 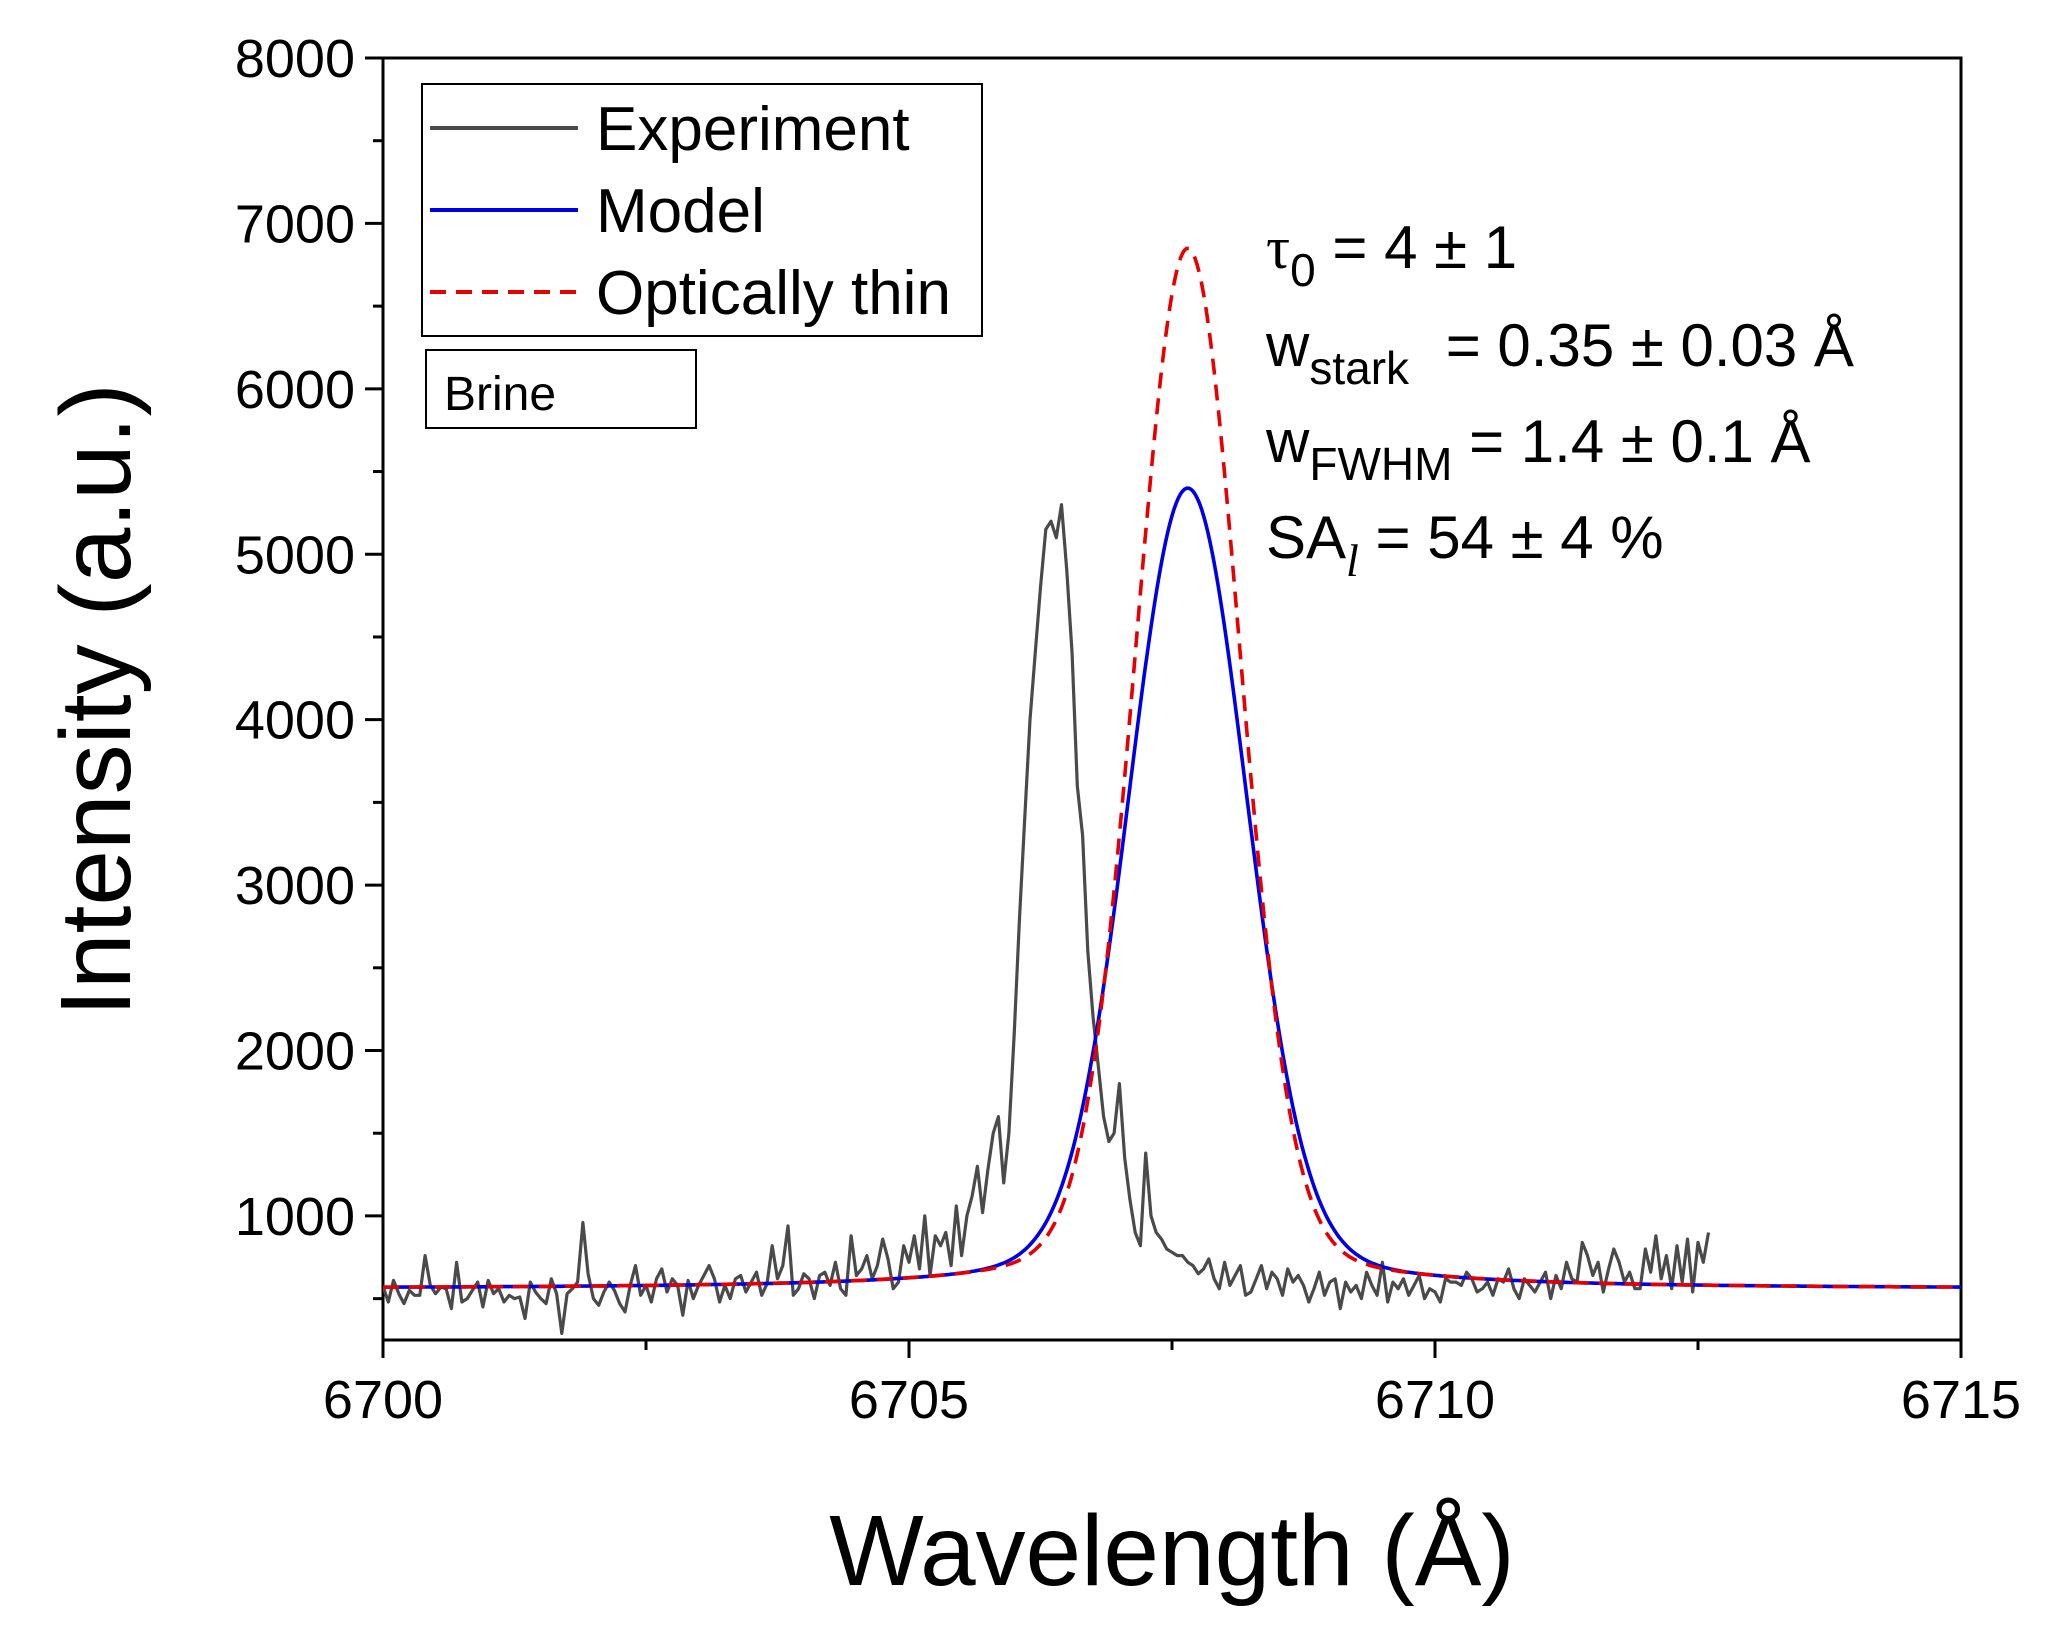 I want to click on wstark-annotation: wstark = 0.35 ± 0.03 Å, so click(x=1559, y=353).